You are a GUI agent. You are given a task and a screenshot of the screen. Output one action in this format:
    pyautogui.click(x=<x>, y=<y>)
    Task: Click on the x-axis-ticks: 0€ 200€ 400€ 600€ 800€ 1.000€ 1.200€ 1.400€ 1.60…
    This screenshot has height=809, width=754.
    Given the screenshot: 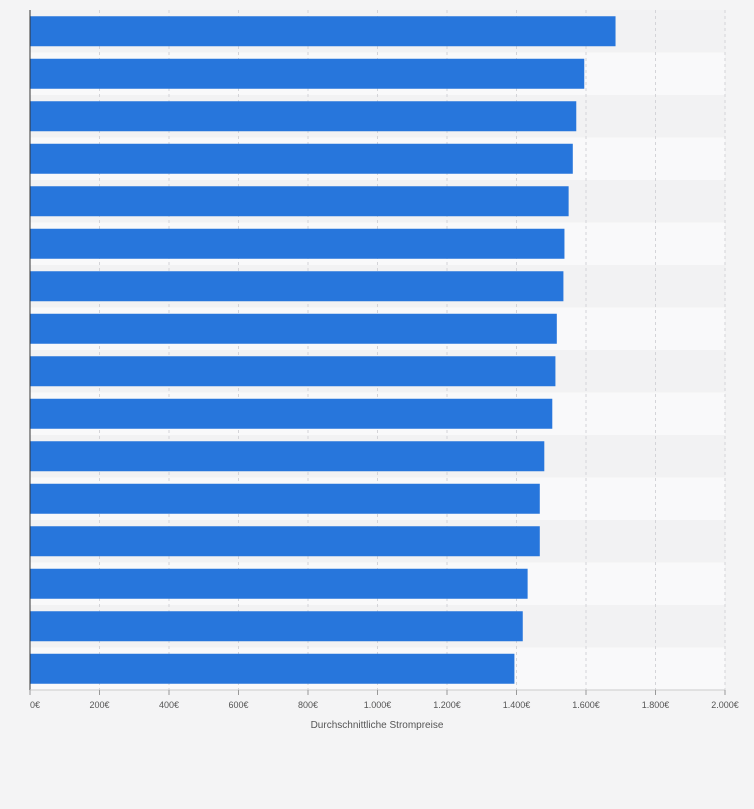 What is the action you would take?
    pyautogui.click(x=384, y=700)
    